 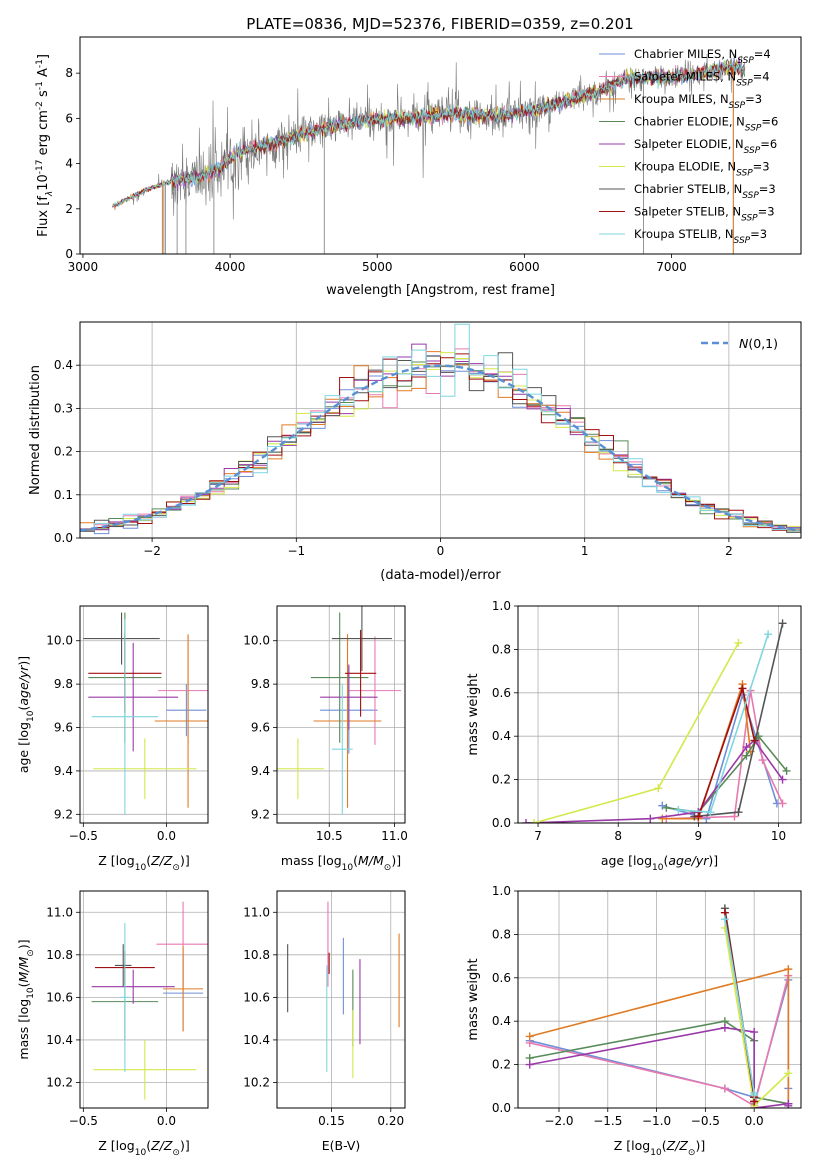 What do you see at coordinates (763, 343) in the screenshot?
I see `label-part: (0,1)` at bounding box center [763, 343].